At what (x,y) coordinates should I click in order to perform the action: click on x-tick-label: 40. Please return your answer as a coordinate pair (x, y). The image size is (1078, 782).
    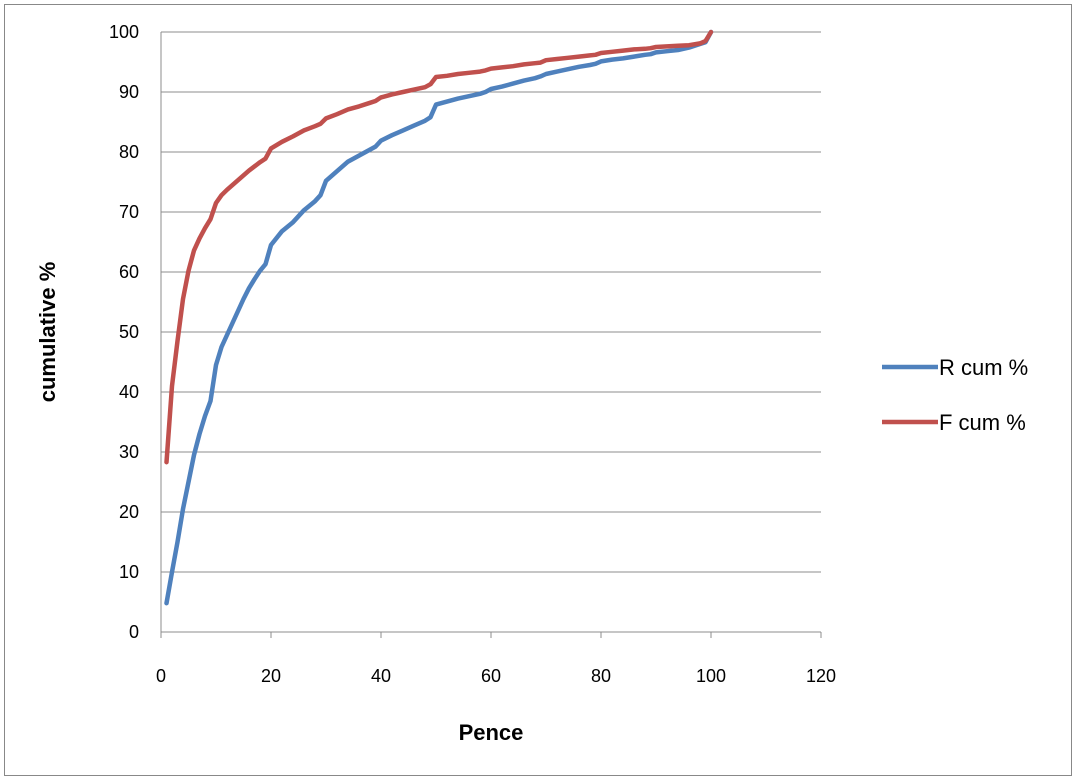
    Looking at the image, I should click on (381, 676).